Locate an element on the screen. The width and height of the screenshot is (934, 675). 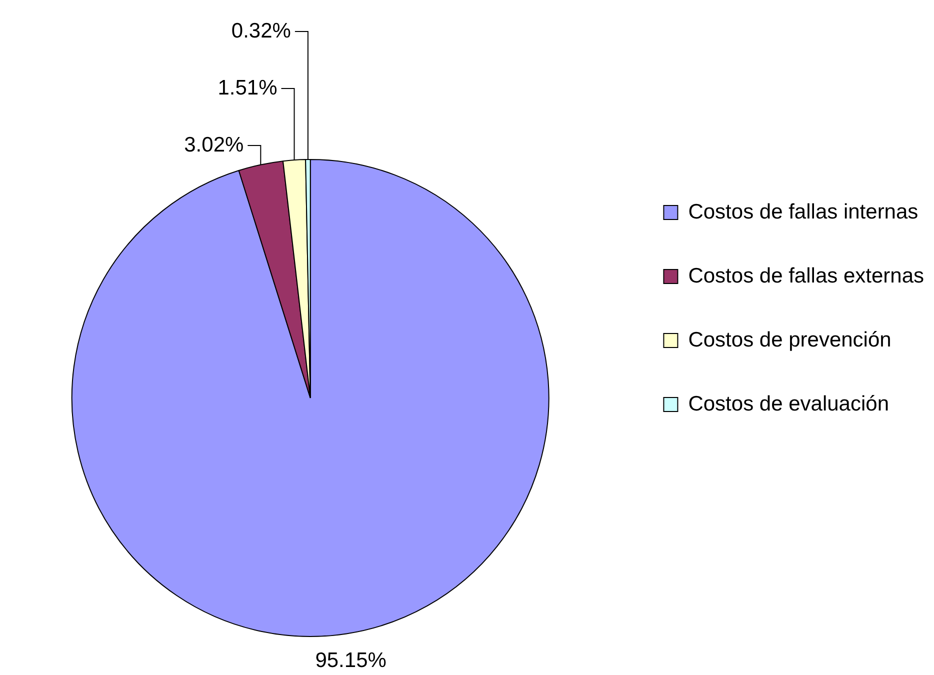
legend-label: Costos de prevención is located at coordinates (790, 340).